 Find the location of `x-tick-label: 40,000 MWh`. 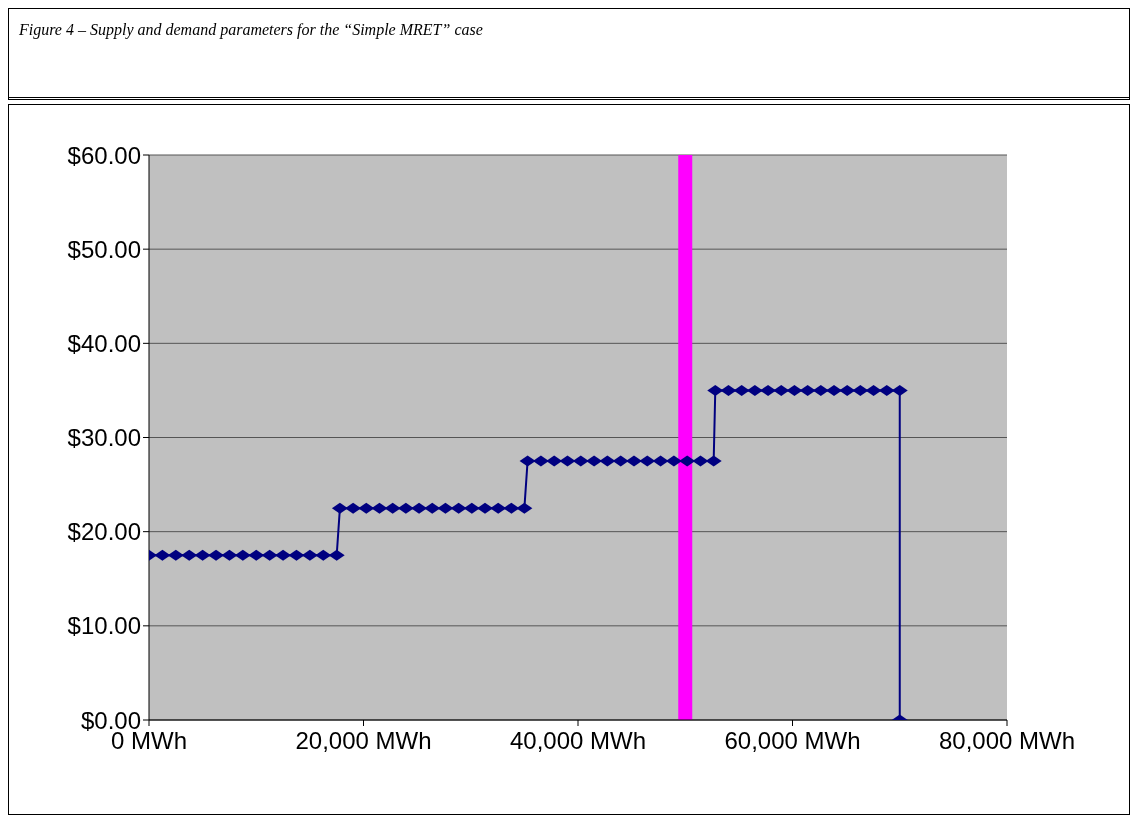

x-tick-label: 40,000 MWh is located at coordinates (578, 741).